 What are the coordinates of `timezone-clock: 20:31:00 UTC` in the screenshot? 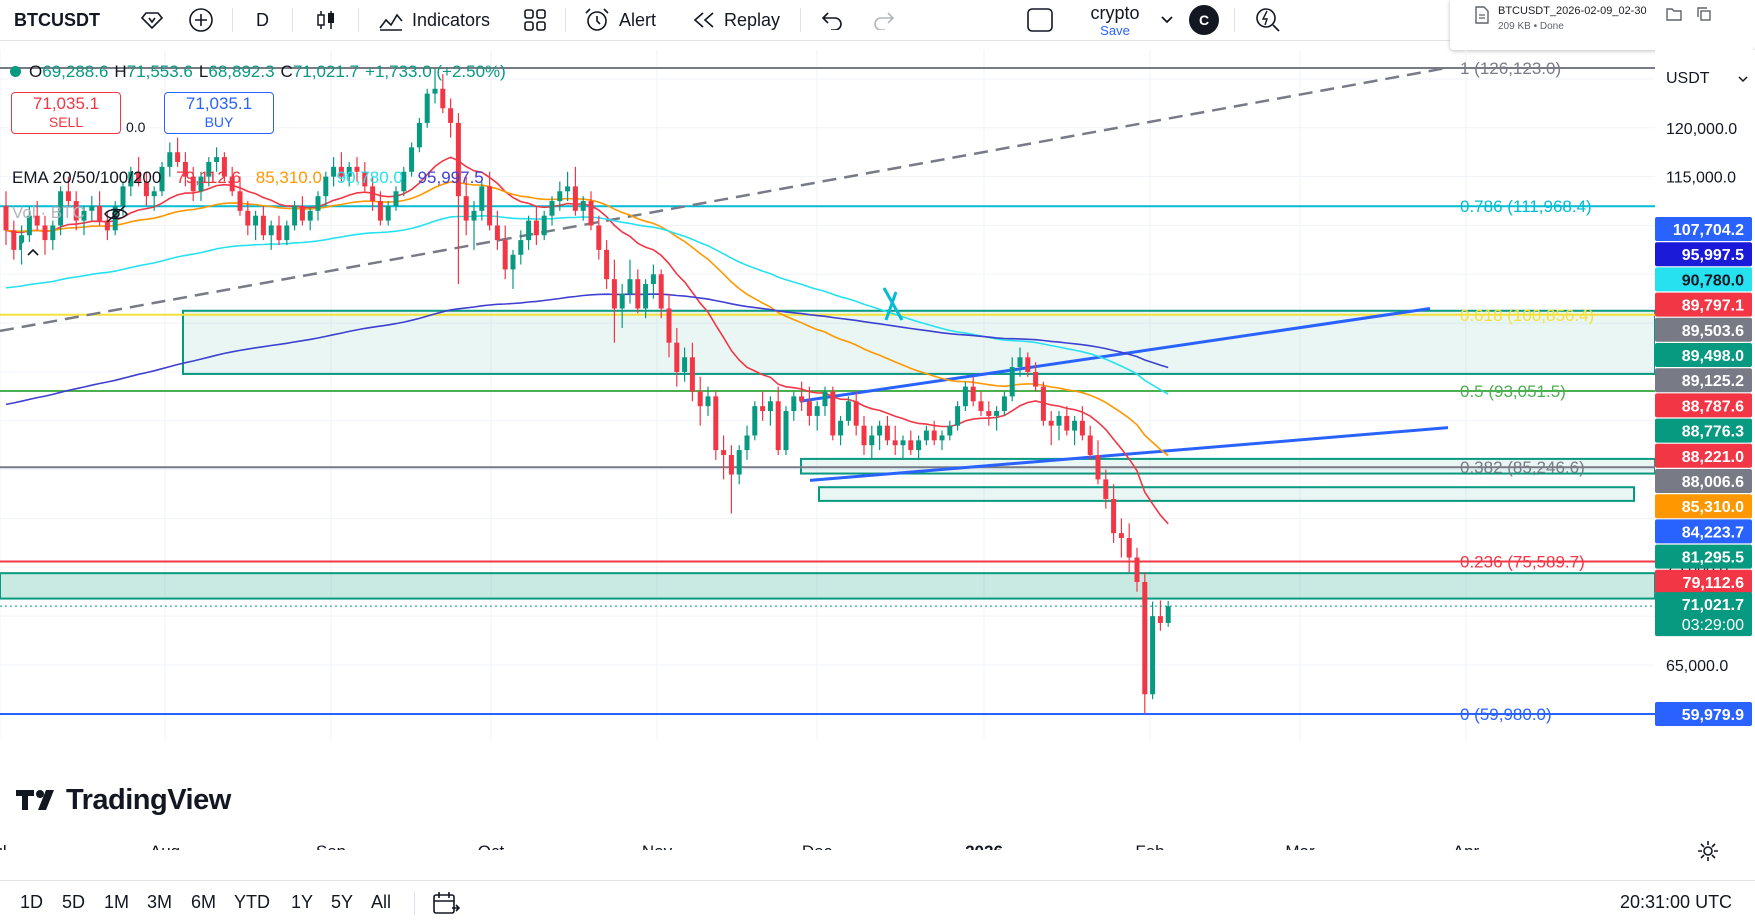 It's located at (1676, 902).